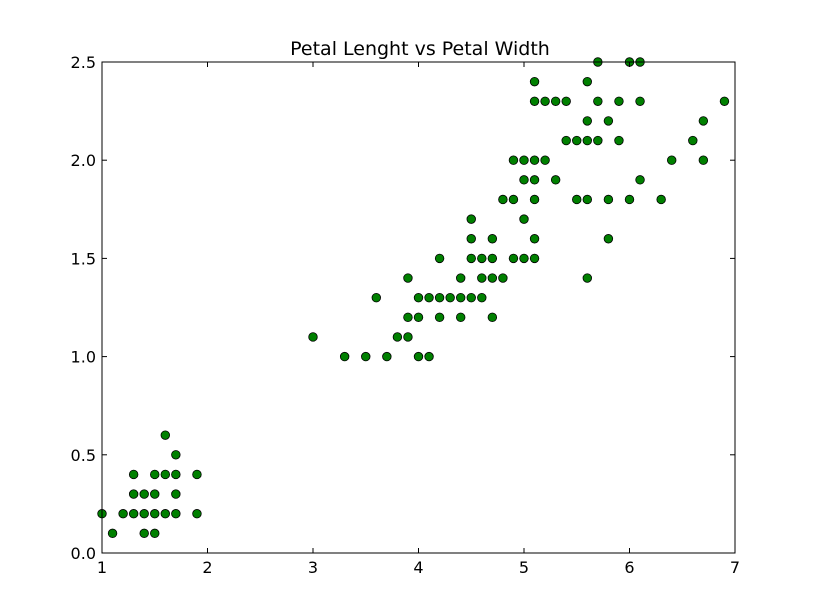 The image size is (815, 615). Describe the element at coordinates (83, 160) in the screenshot. I see `y-tick-label: 2.0` at that location.